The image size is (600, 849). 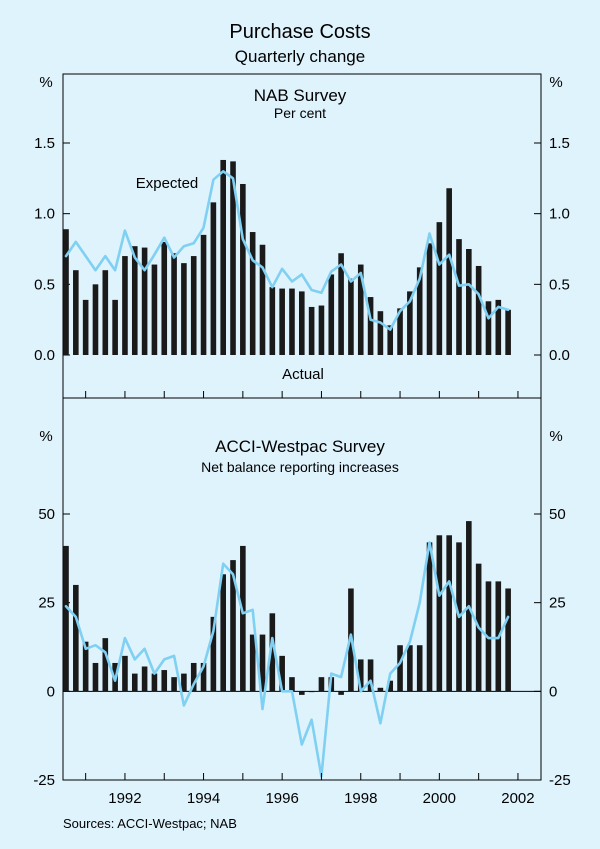 What do you see at coordinates (287, 250) in the screenshot?
I see `nab-expected-line` at bounding box center [287, 250].